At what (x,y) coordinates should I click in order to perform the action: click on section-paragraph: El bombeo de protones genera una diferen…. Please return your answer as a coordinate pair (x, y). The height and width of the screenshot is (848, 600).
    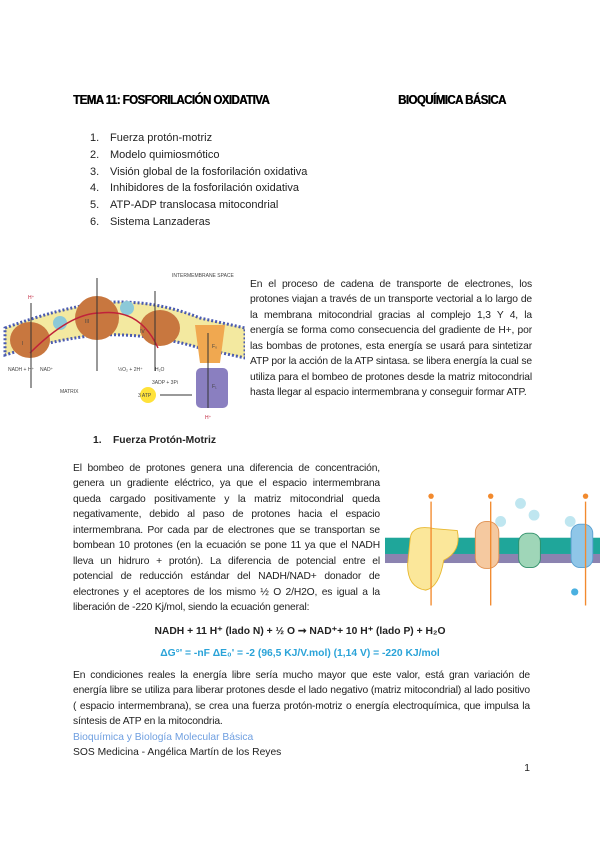
    Looking at the image, I should click on (226, 538).